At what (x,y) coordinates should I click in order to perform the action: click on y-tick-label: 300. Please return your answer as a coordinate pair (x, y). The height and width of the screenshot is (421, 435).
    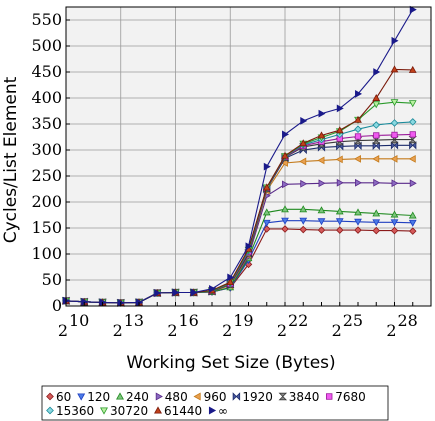
    Looking at the image, I should click on (46, 149).